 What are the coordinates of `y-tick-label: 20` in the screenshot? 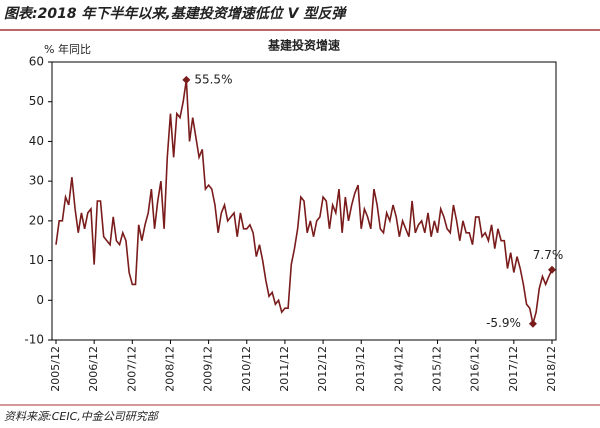 It's located at (36, 220).